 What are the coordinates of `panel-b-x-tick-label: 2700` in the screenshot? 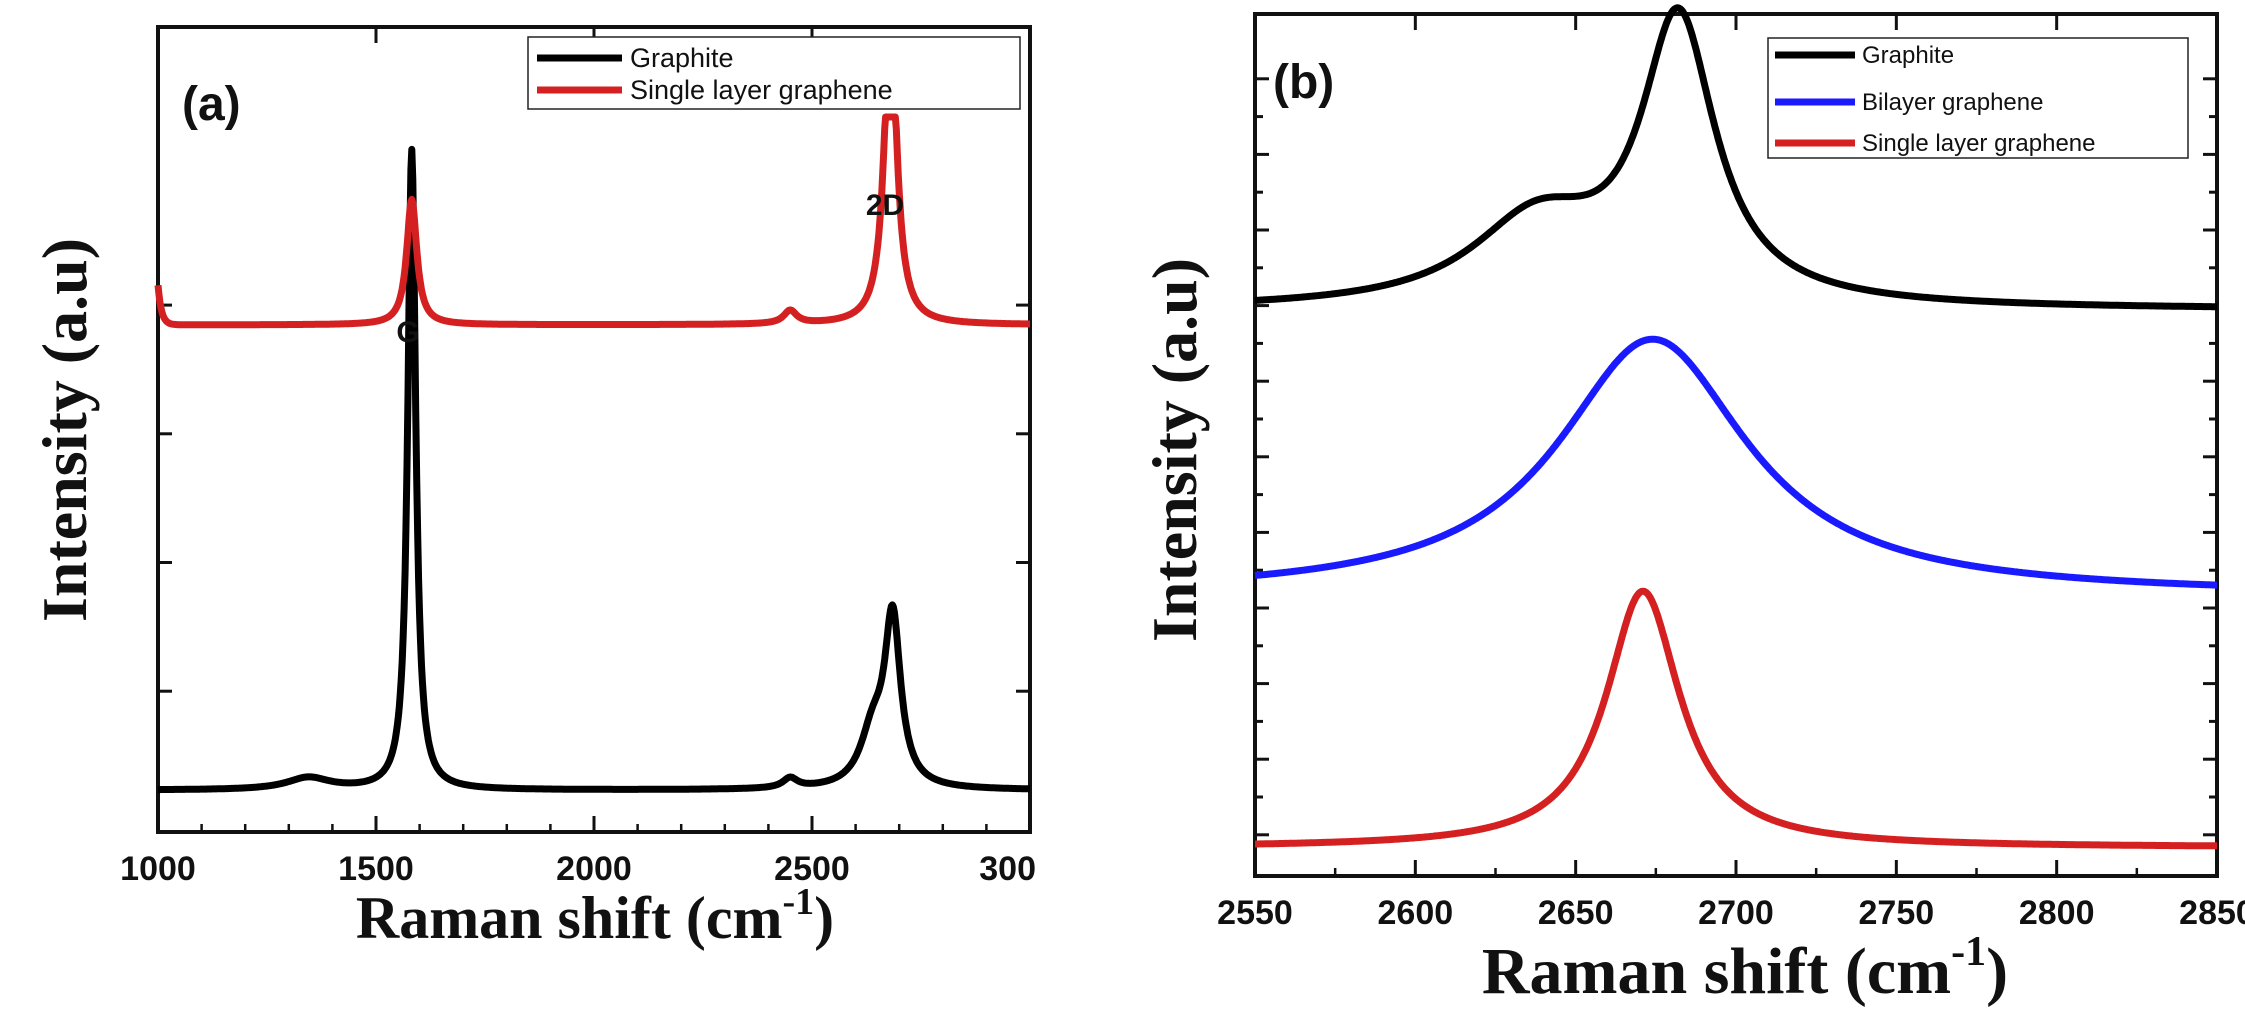 It's located at (1736, 913).